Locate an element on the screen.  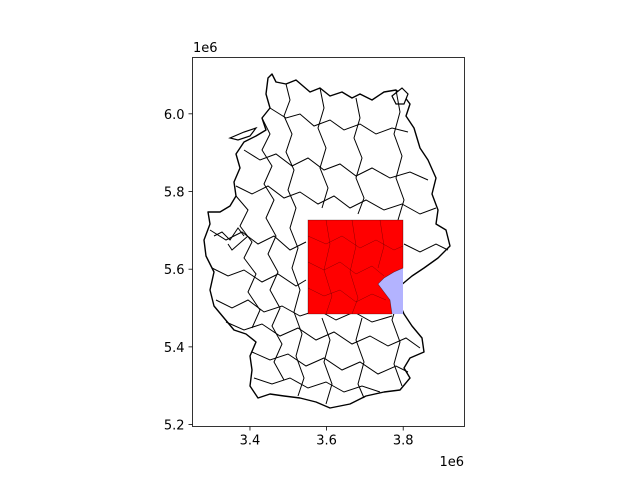
x-tick-label: 3.4 is located at coordinates (250, 441).